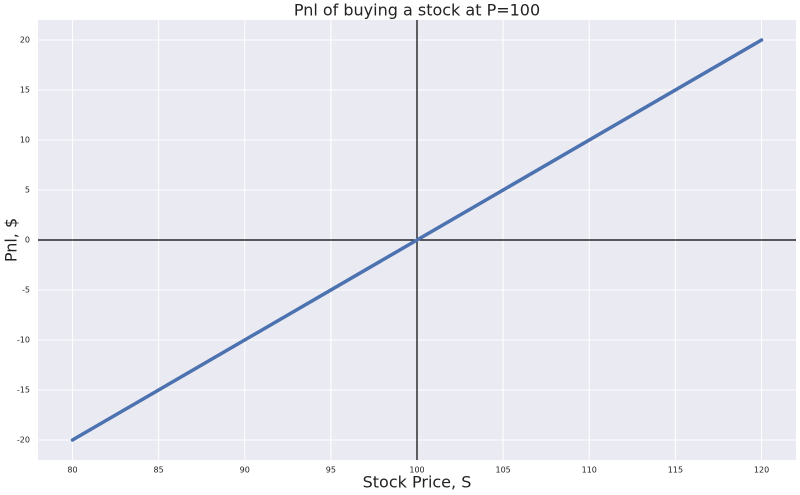  I want to click on x-tick-label: 85, so click(158, 470).